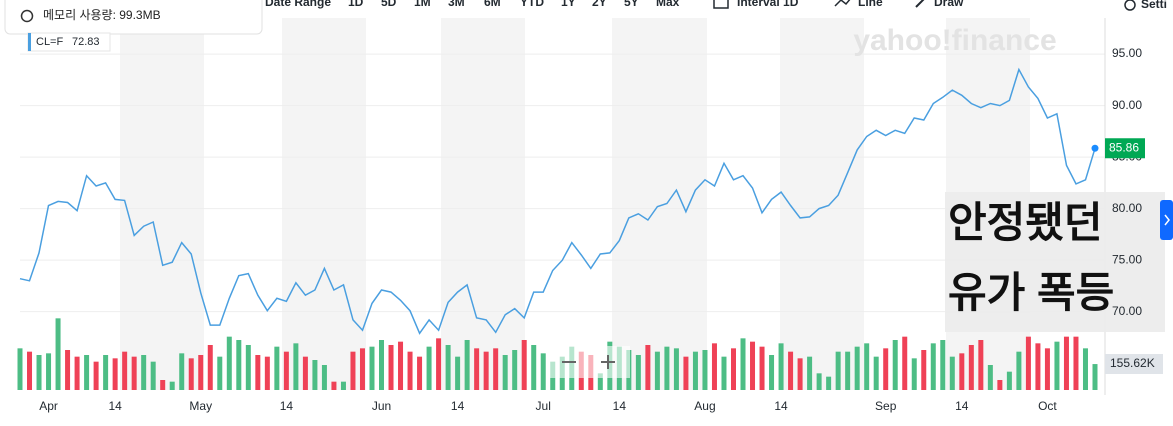 Image resolution: width=1173 pixels, height=426 pixels. What do you see at coordinates (86, 42) in the screenshot?
I see `legend-value: 72.83` at bounding box center [86, 42].